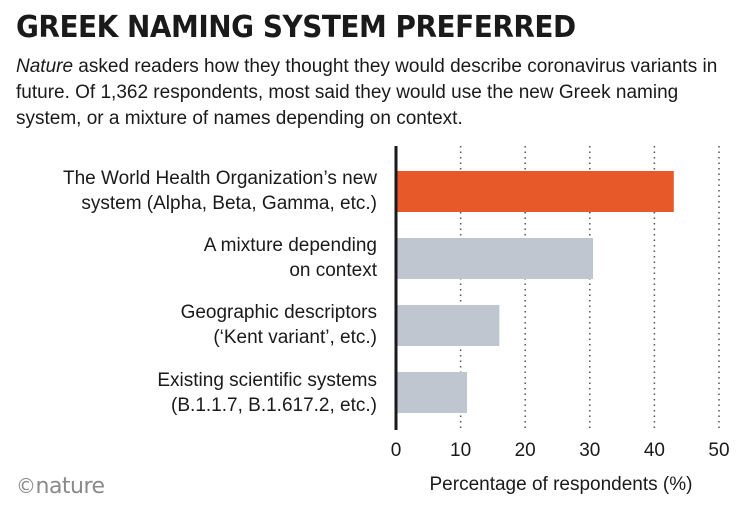 The image size is (751, 510). Describe the element at coordinates (26, 486) in the screenshot. I see `copyright-icon: ©` at that location.